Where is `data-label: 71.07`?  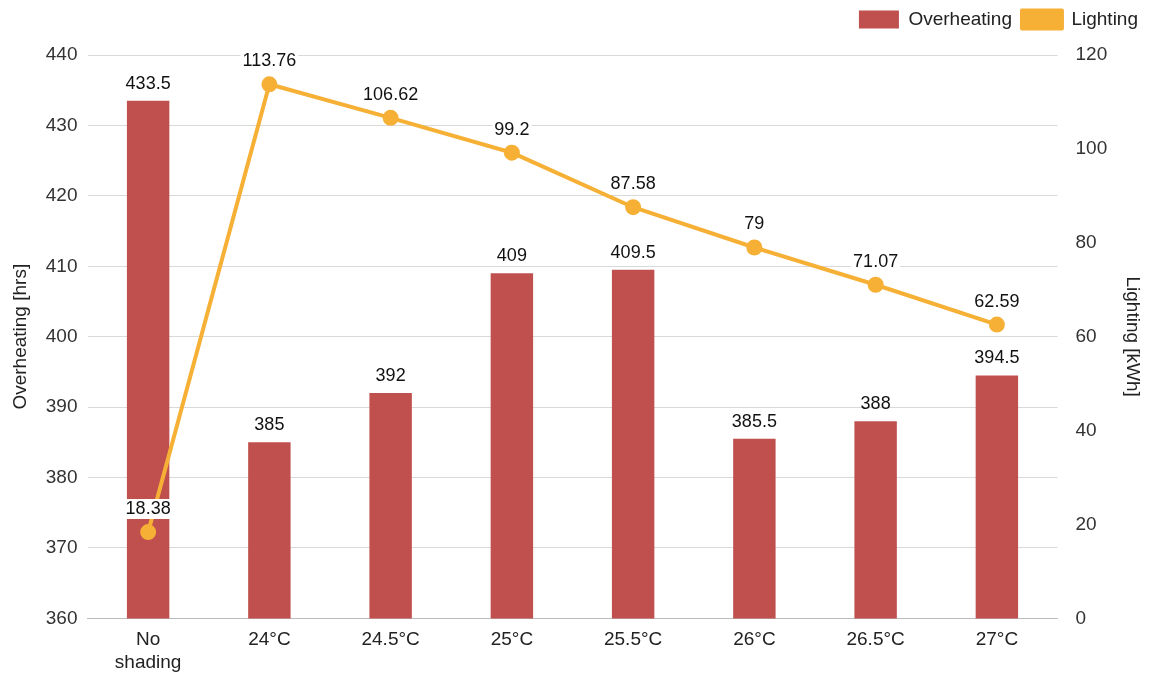 data-label: 71.07 is located at coordinates (876, 260).